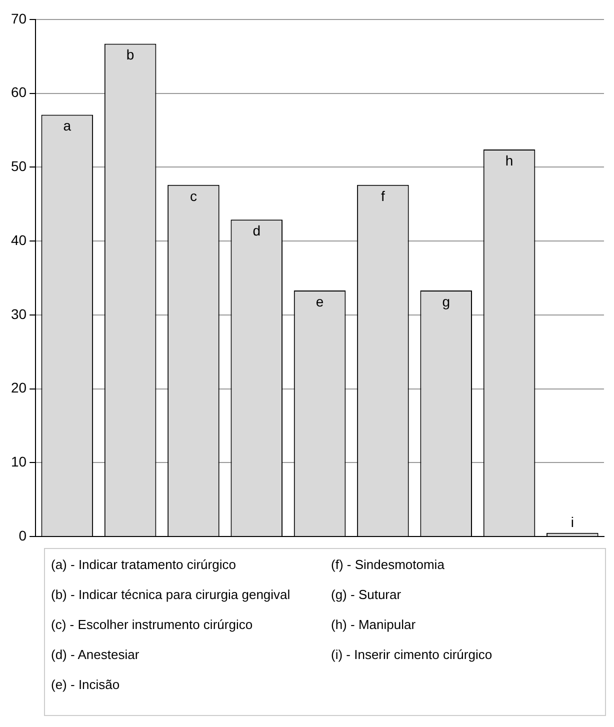 Image resolution: width=614 pixels, height=727 pixels. Describe the element at coordinates (374, 625) in the screenshot. I see `text: (h) - Manipular` at that location.